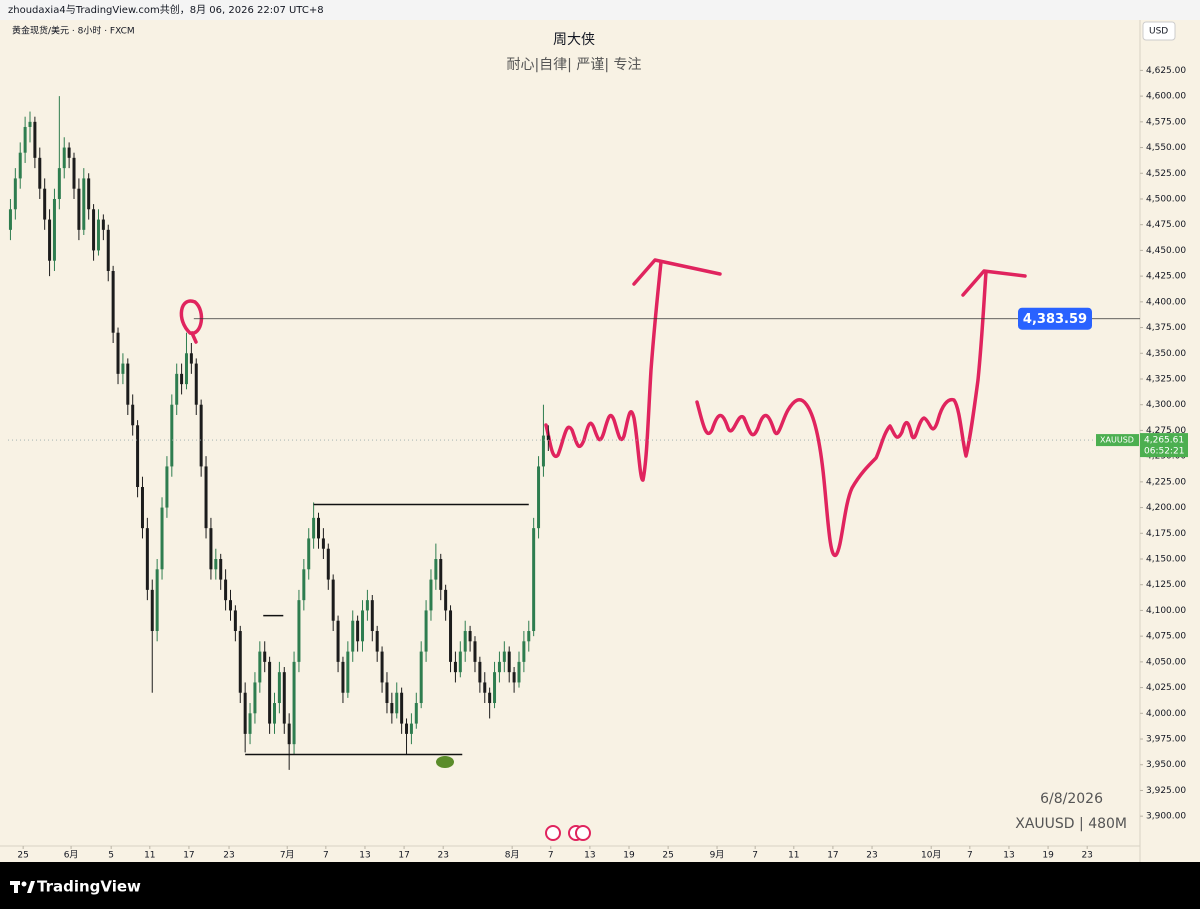 The width and height of the screenshot is (1200, 909). I want to click on symbol-info: 黄金现货/美元 · 8小时 · FXCM, so click(73, 31).